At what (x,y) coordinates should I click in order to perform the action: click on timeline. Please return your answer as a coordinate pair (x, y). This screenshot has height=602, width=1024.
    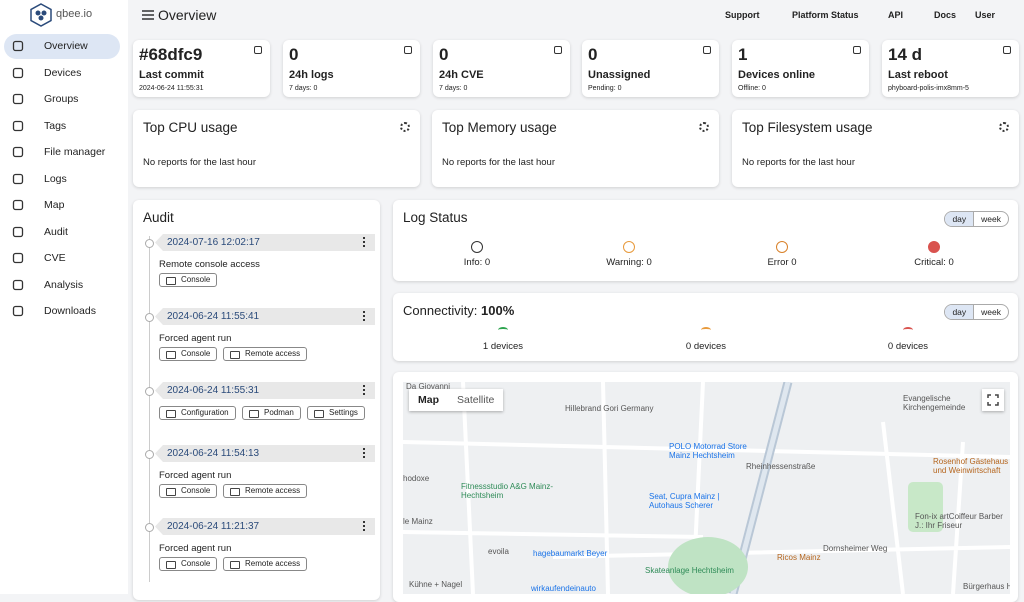
    Looking at the image, I should click on (149, 409).